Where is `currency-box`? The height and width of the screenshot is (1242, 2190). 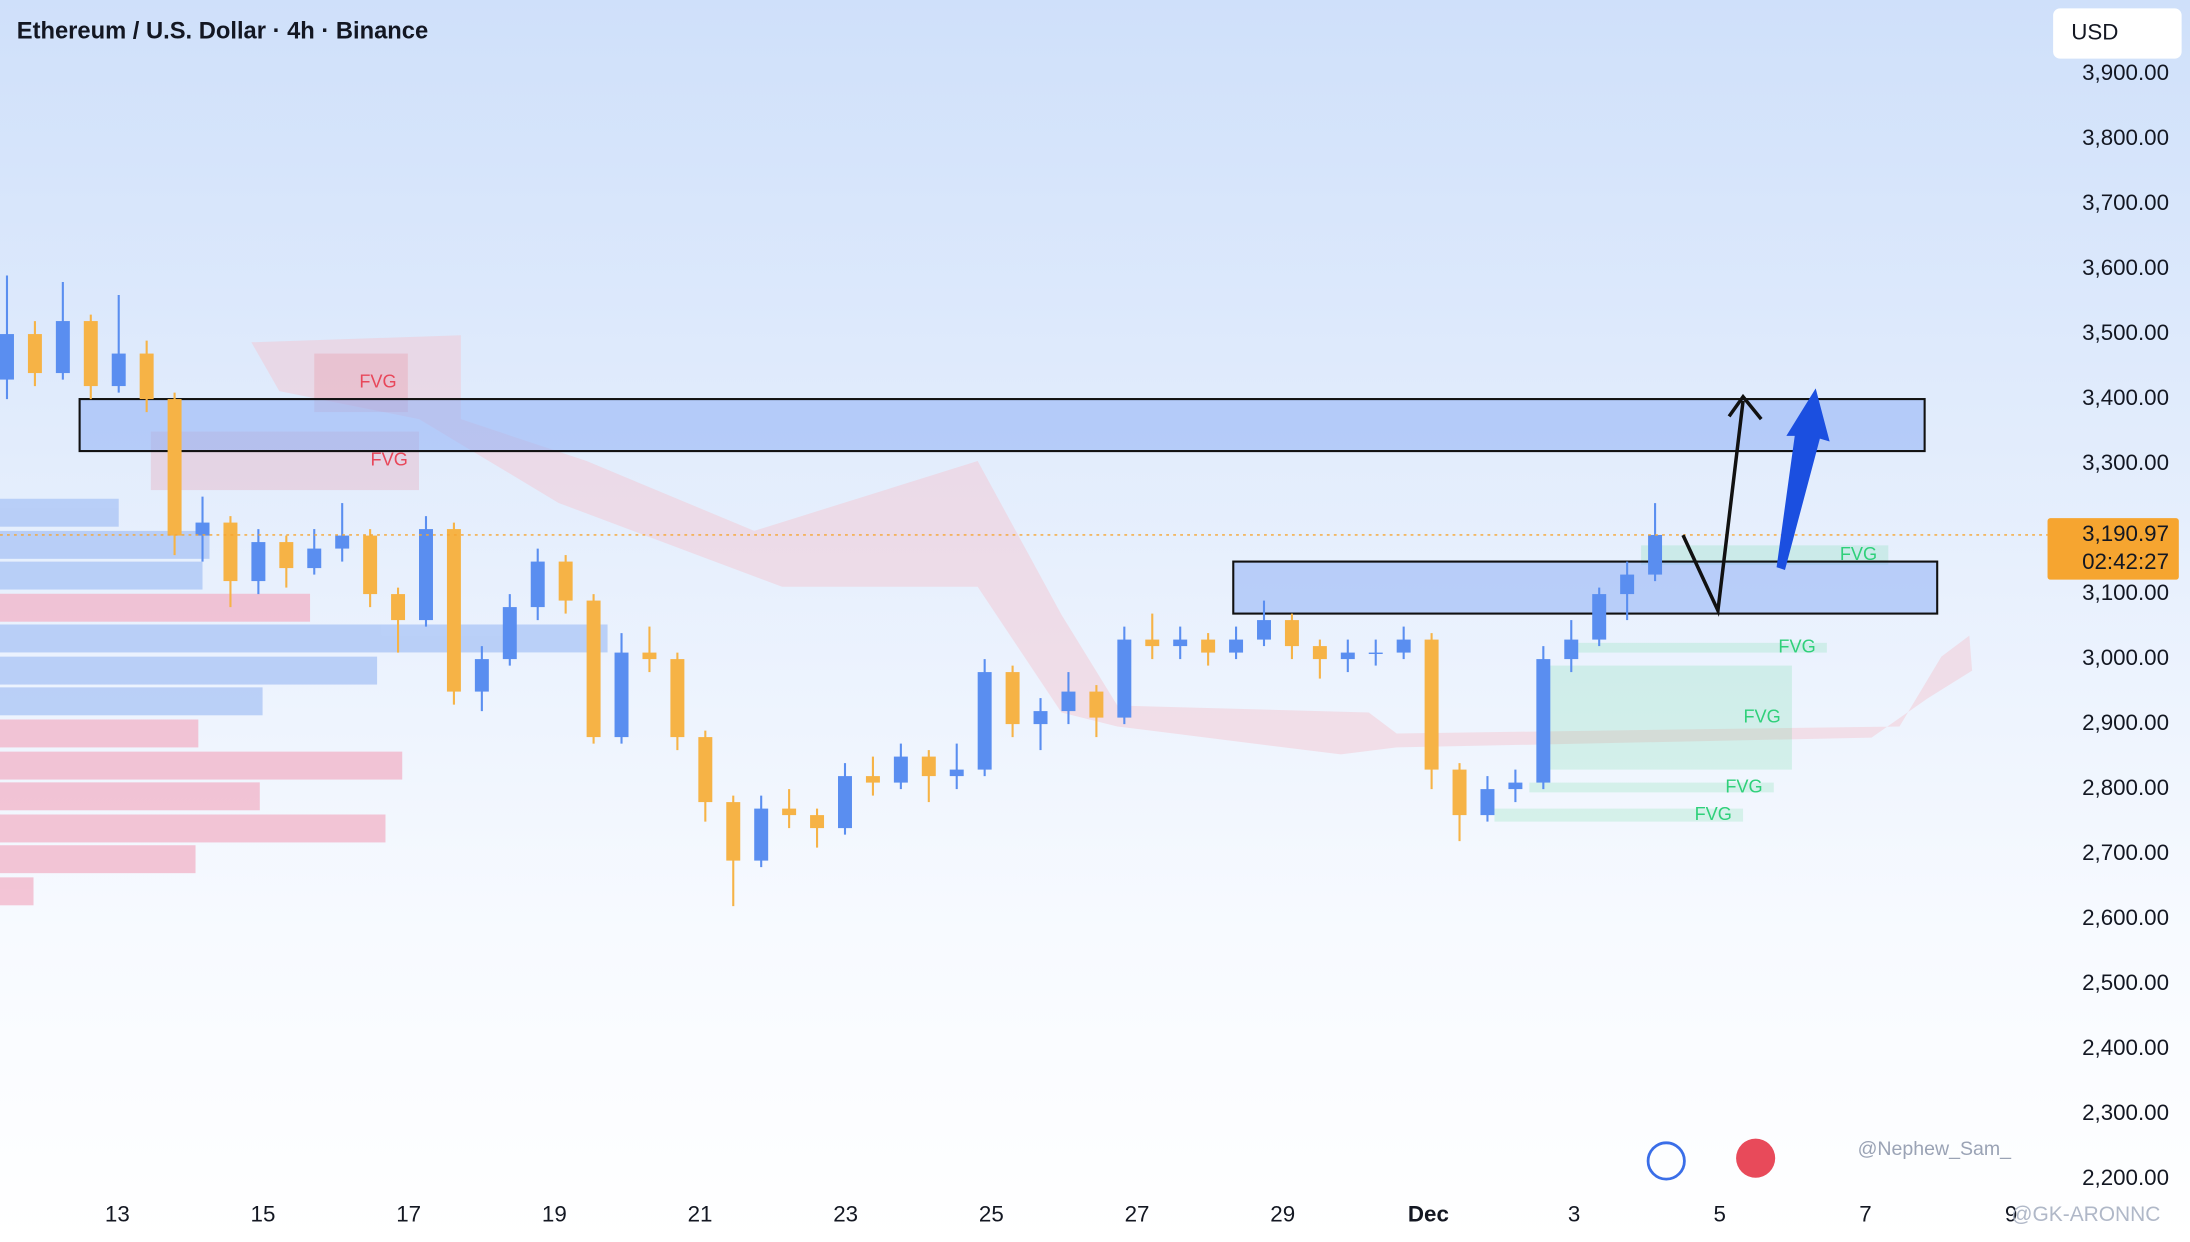
currency-box is located at coordinates (2117, 33).